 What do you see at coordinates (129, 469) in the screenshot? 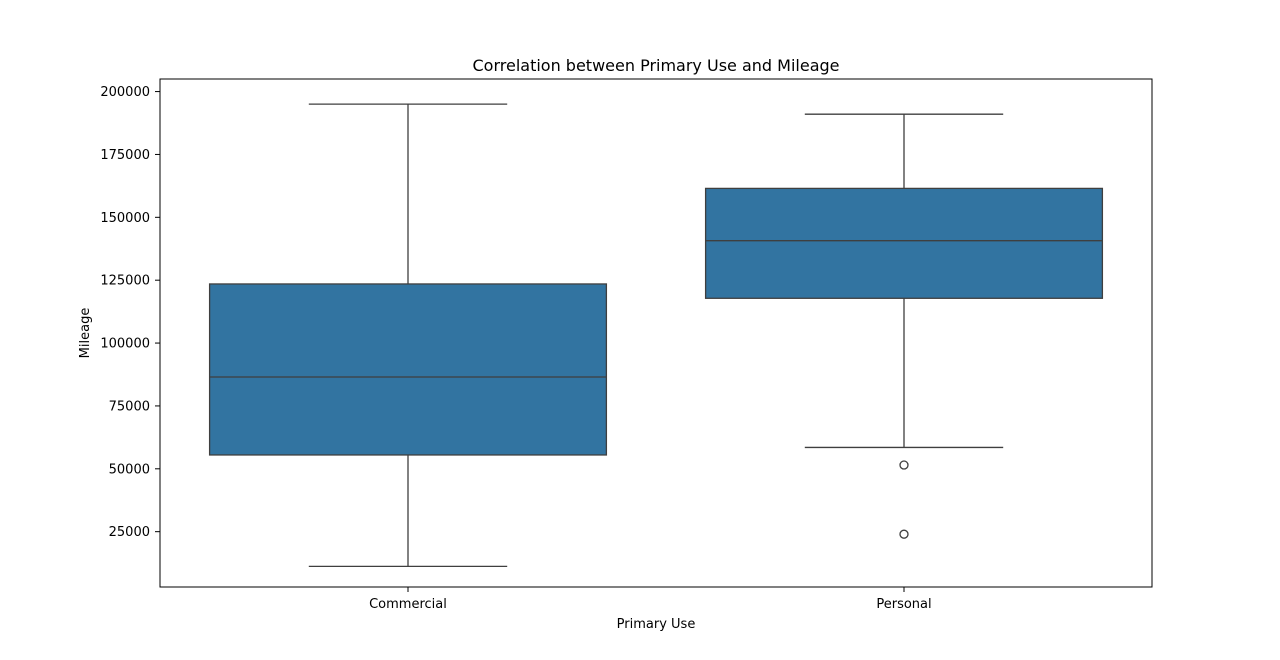
I see `y-tick-label: 50000` at bounding box center [129, 469].